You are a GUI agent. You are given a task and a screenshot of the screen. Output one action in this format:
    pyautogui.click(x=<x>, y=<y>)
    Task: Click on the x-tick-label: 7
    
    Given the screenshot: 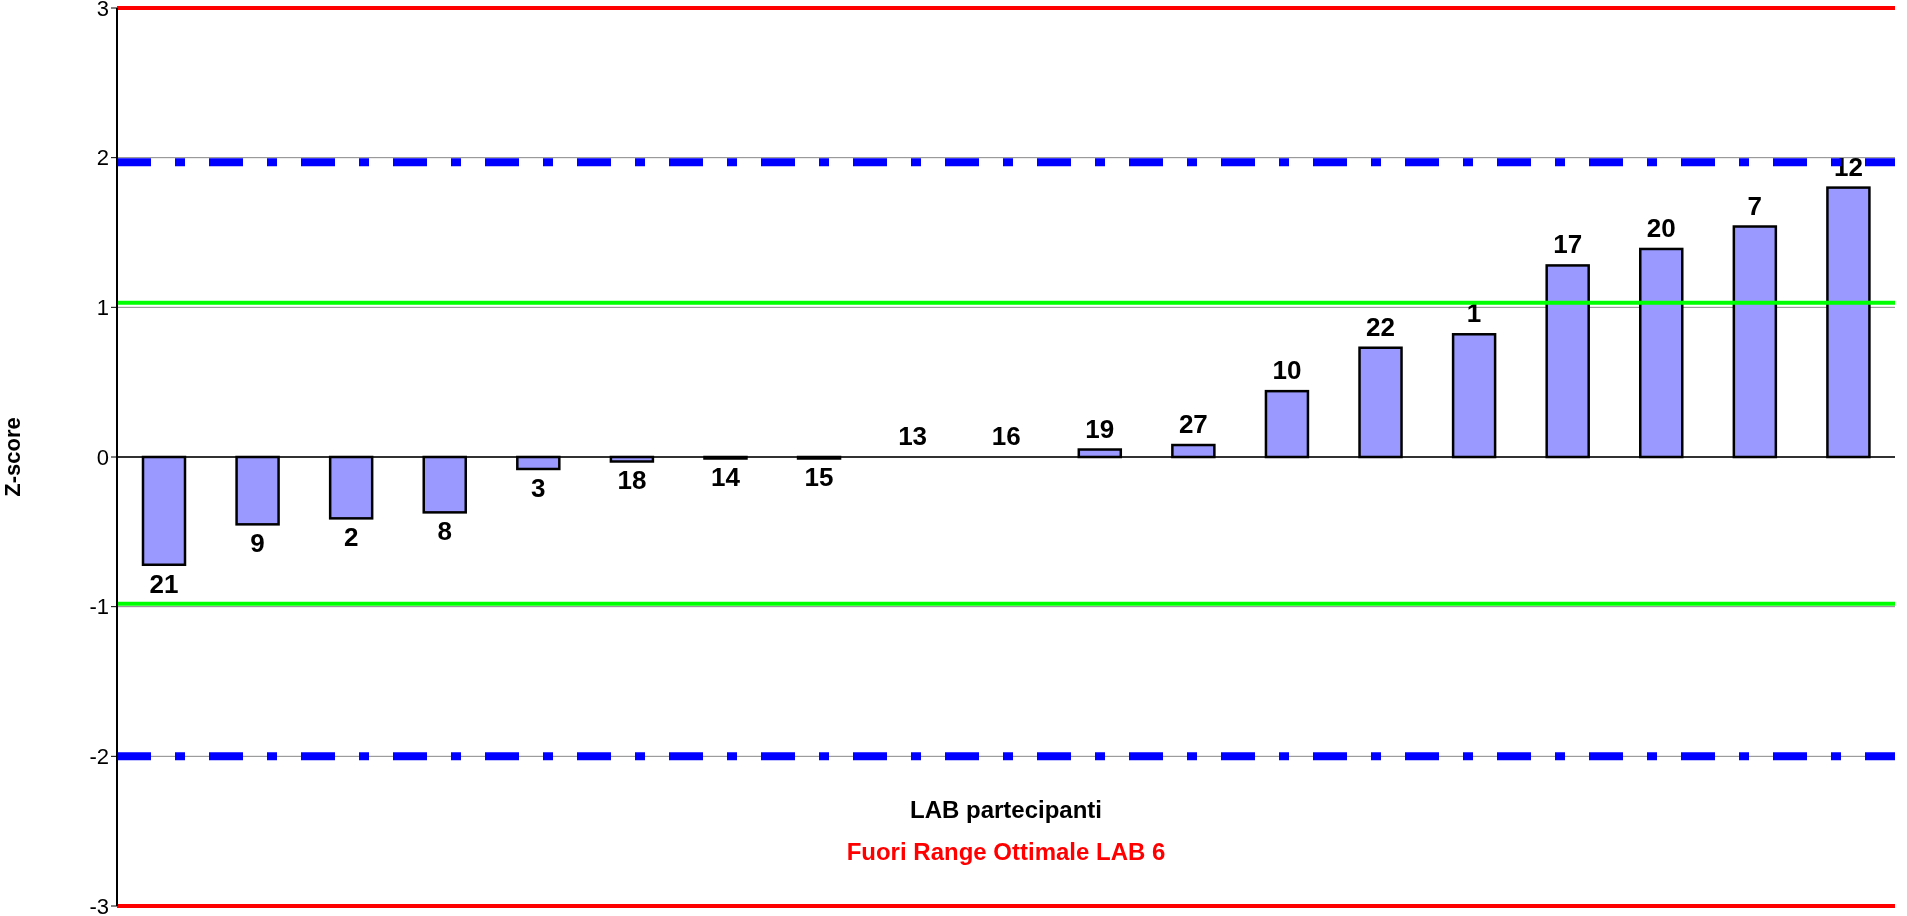 What is the action you would take?
    pyautogui.click(x=1755, y=205)
    